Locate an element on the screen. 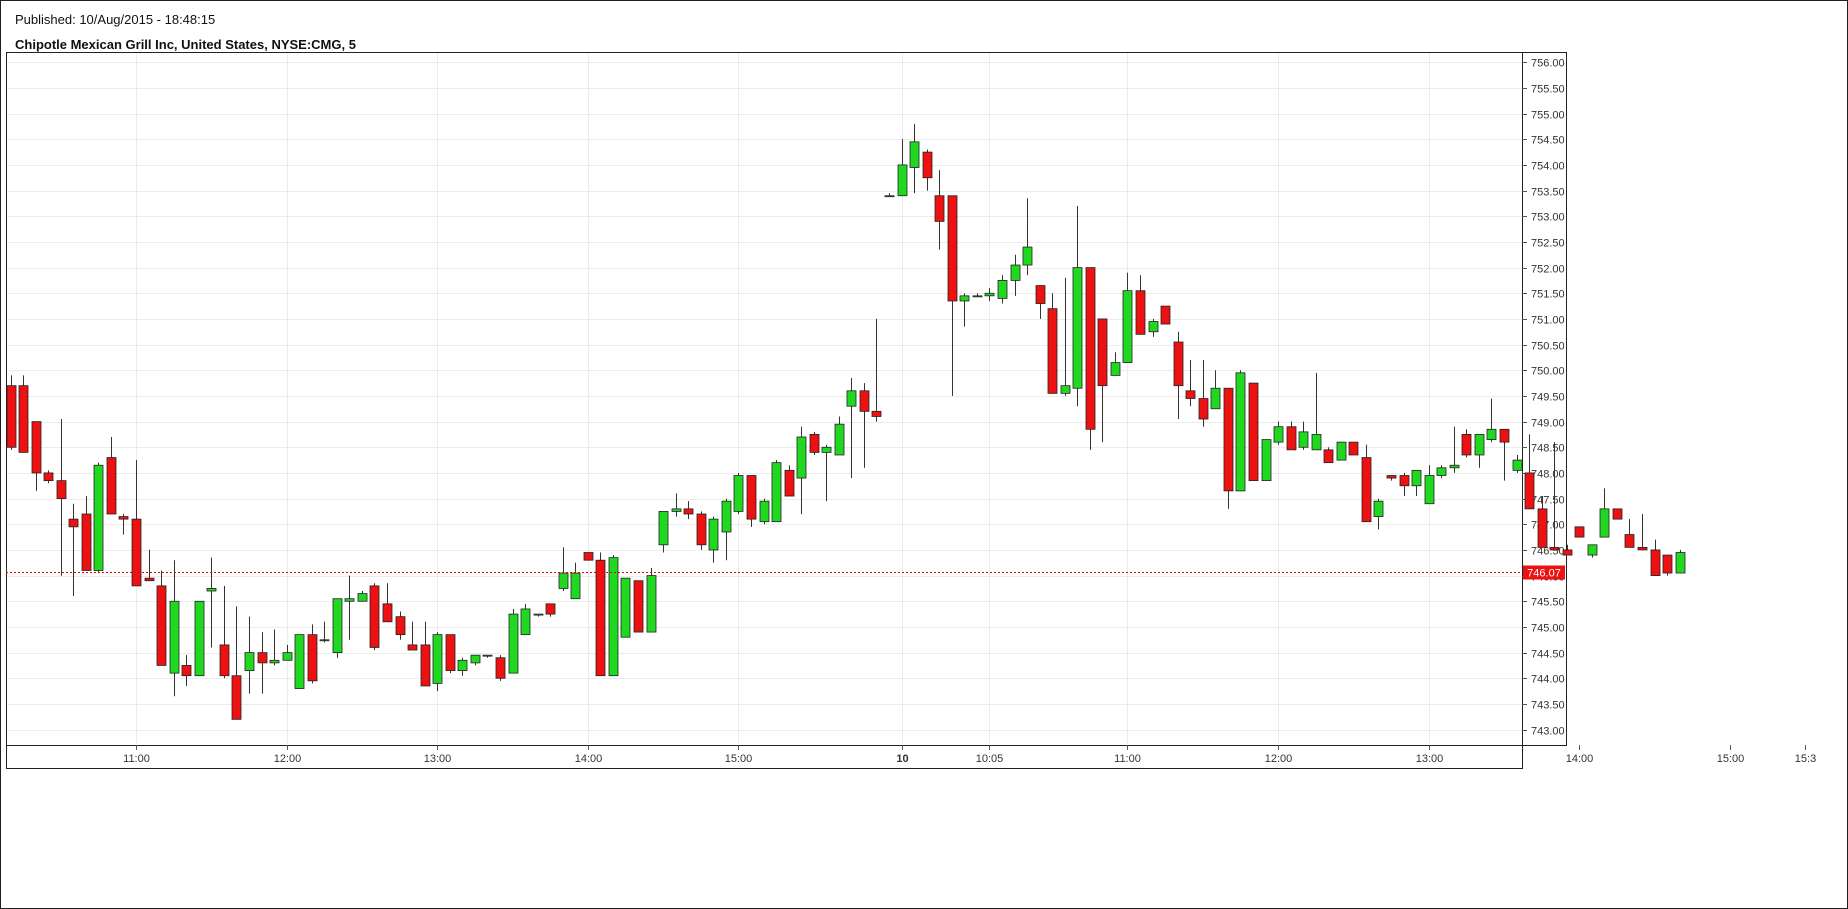 The image size is (1848, 909). y-tick-label: 751.00 is located at coordinates (1548, 321).